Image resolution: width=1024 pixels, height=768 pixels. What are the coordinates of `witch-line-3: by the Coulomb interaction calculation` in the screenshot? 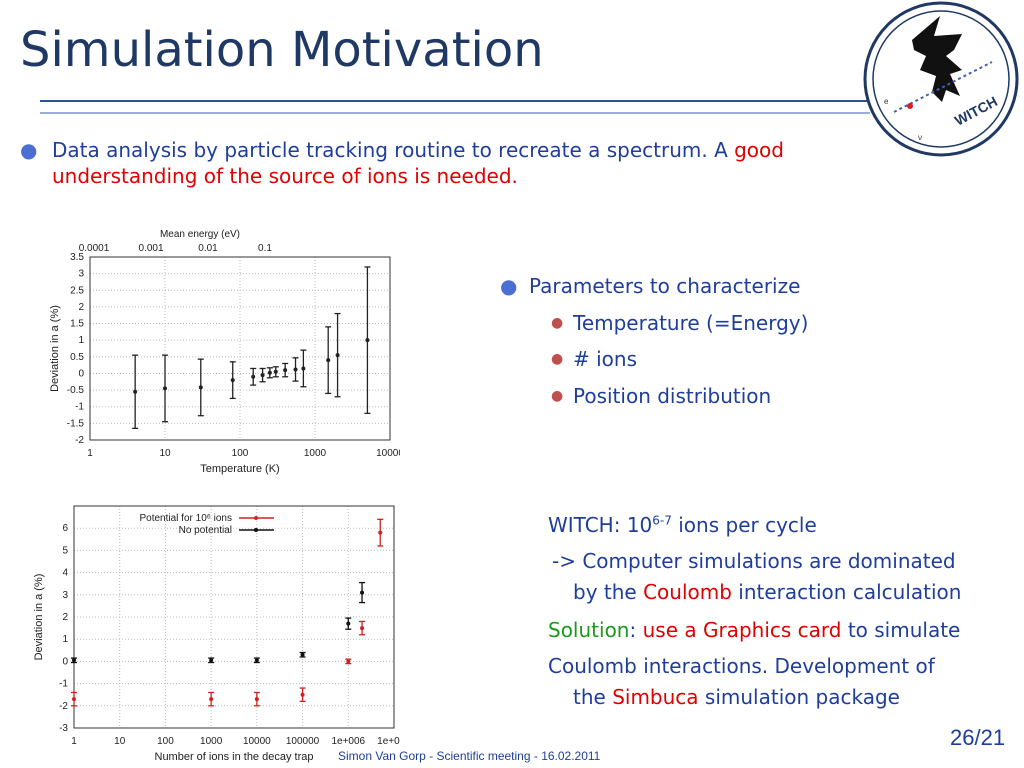 It's located at (767, 592).